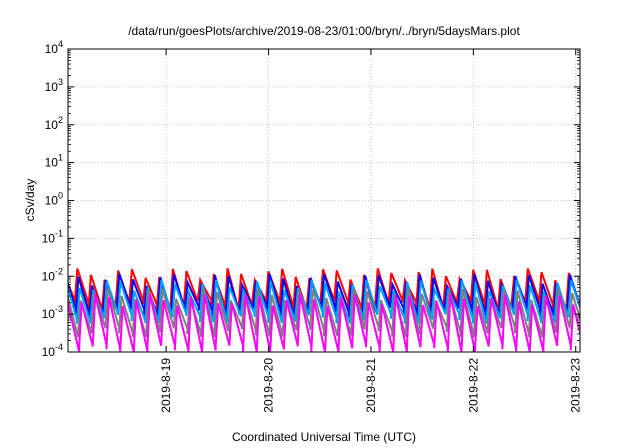 The height and width of the screenshot is (448, 640). Describe the element at coordinates (59, 233) in the screenshot. I see `y-tick-exponent: -1` at that location.